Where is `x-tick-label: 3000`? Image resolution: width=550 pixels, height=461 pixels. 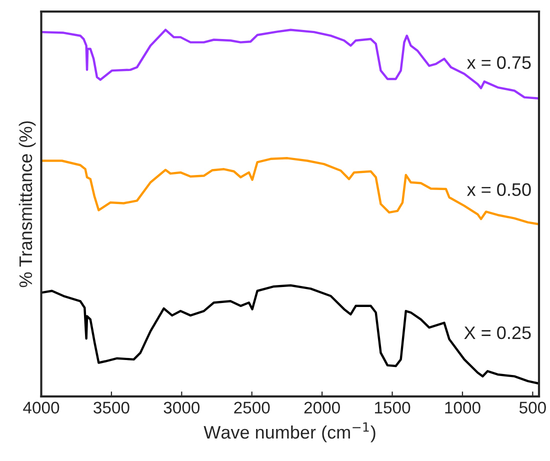
x-tick-label: 3000 is located at coordinates (182, 408).